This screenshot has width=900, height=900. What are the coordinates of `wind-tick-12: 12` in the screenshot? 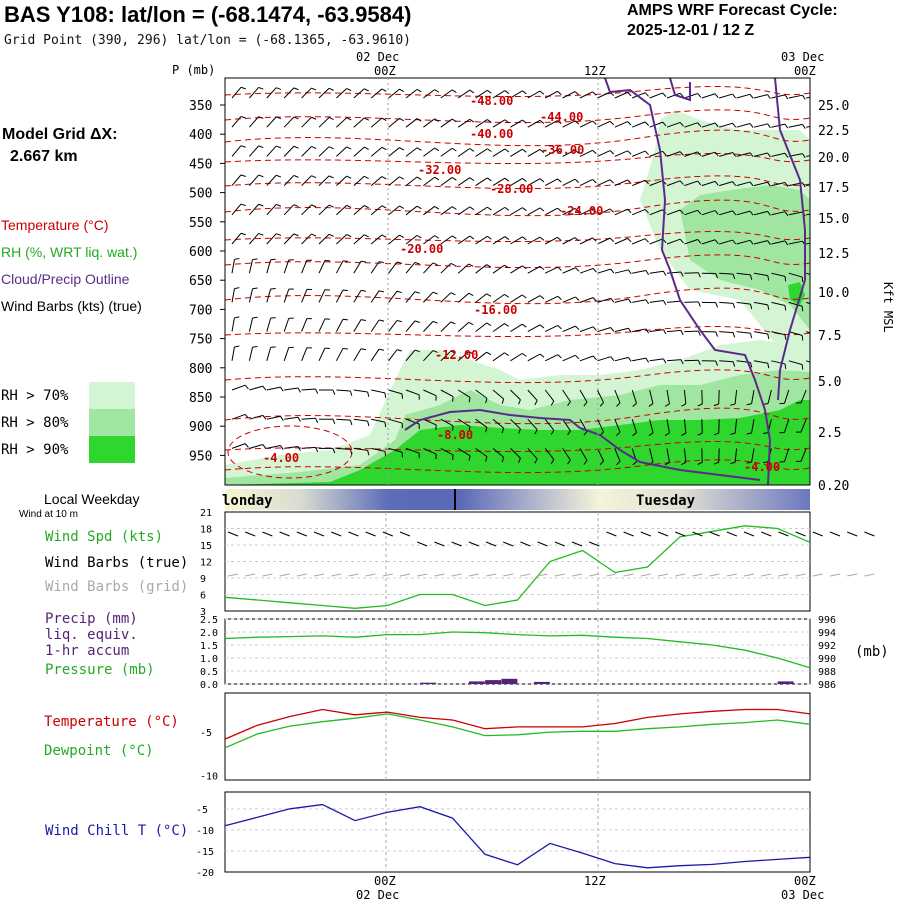 It's located at (206, 563).